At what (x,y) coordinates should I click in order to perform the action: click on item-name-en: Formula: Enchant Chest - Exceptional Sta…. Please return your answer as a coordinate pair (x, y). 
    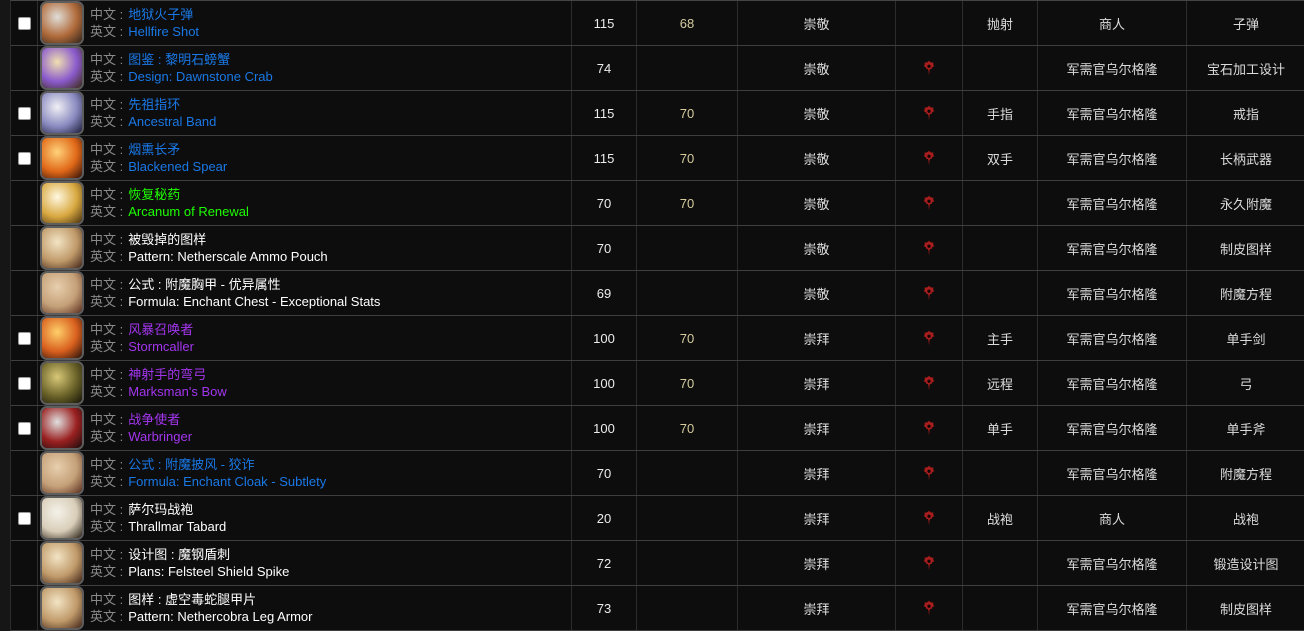
    Looking at the image, I should click on (254, 301).